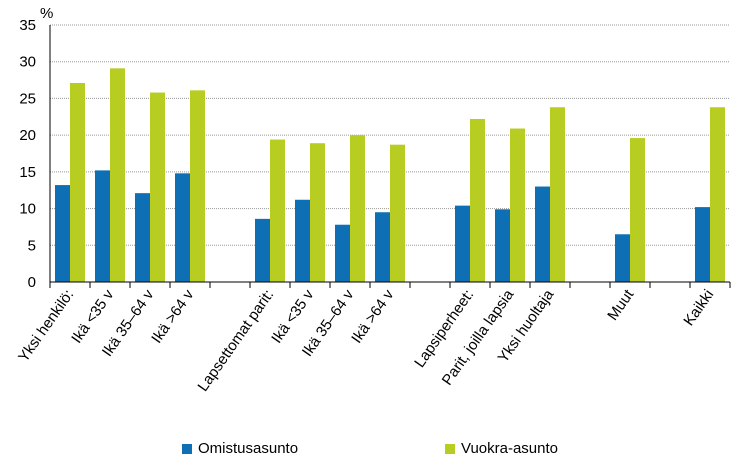 The width and height of the screenshot is (741, 466). I want to click on legend-item-omistusasunto: Omistusasunto, so click(240, 448).